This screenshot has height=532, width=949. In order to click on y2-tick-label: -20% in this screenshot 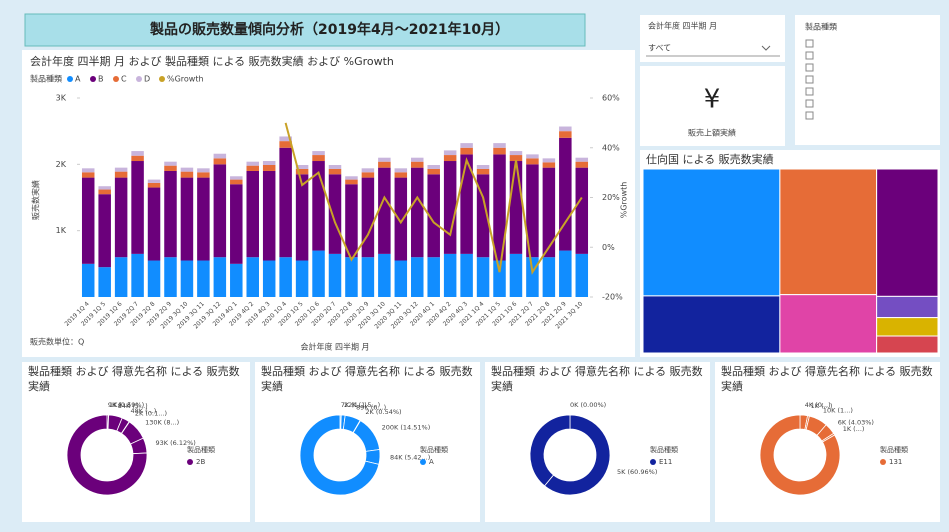, I will do `click(612, 297)`.